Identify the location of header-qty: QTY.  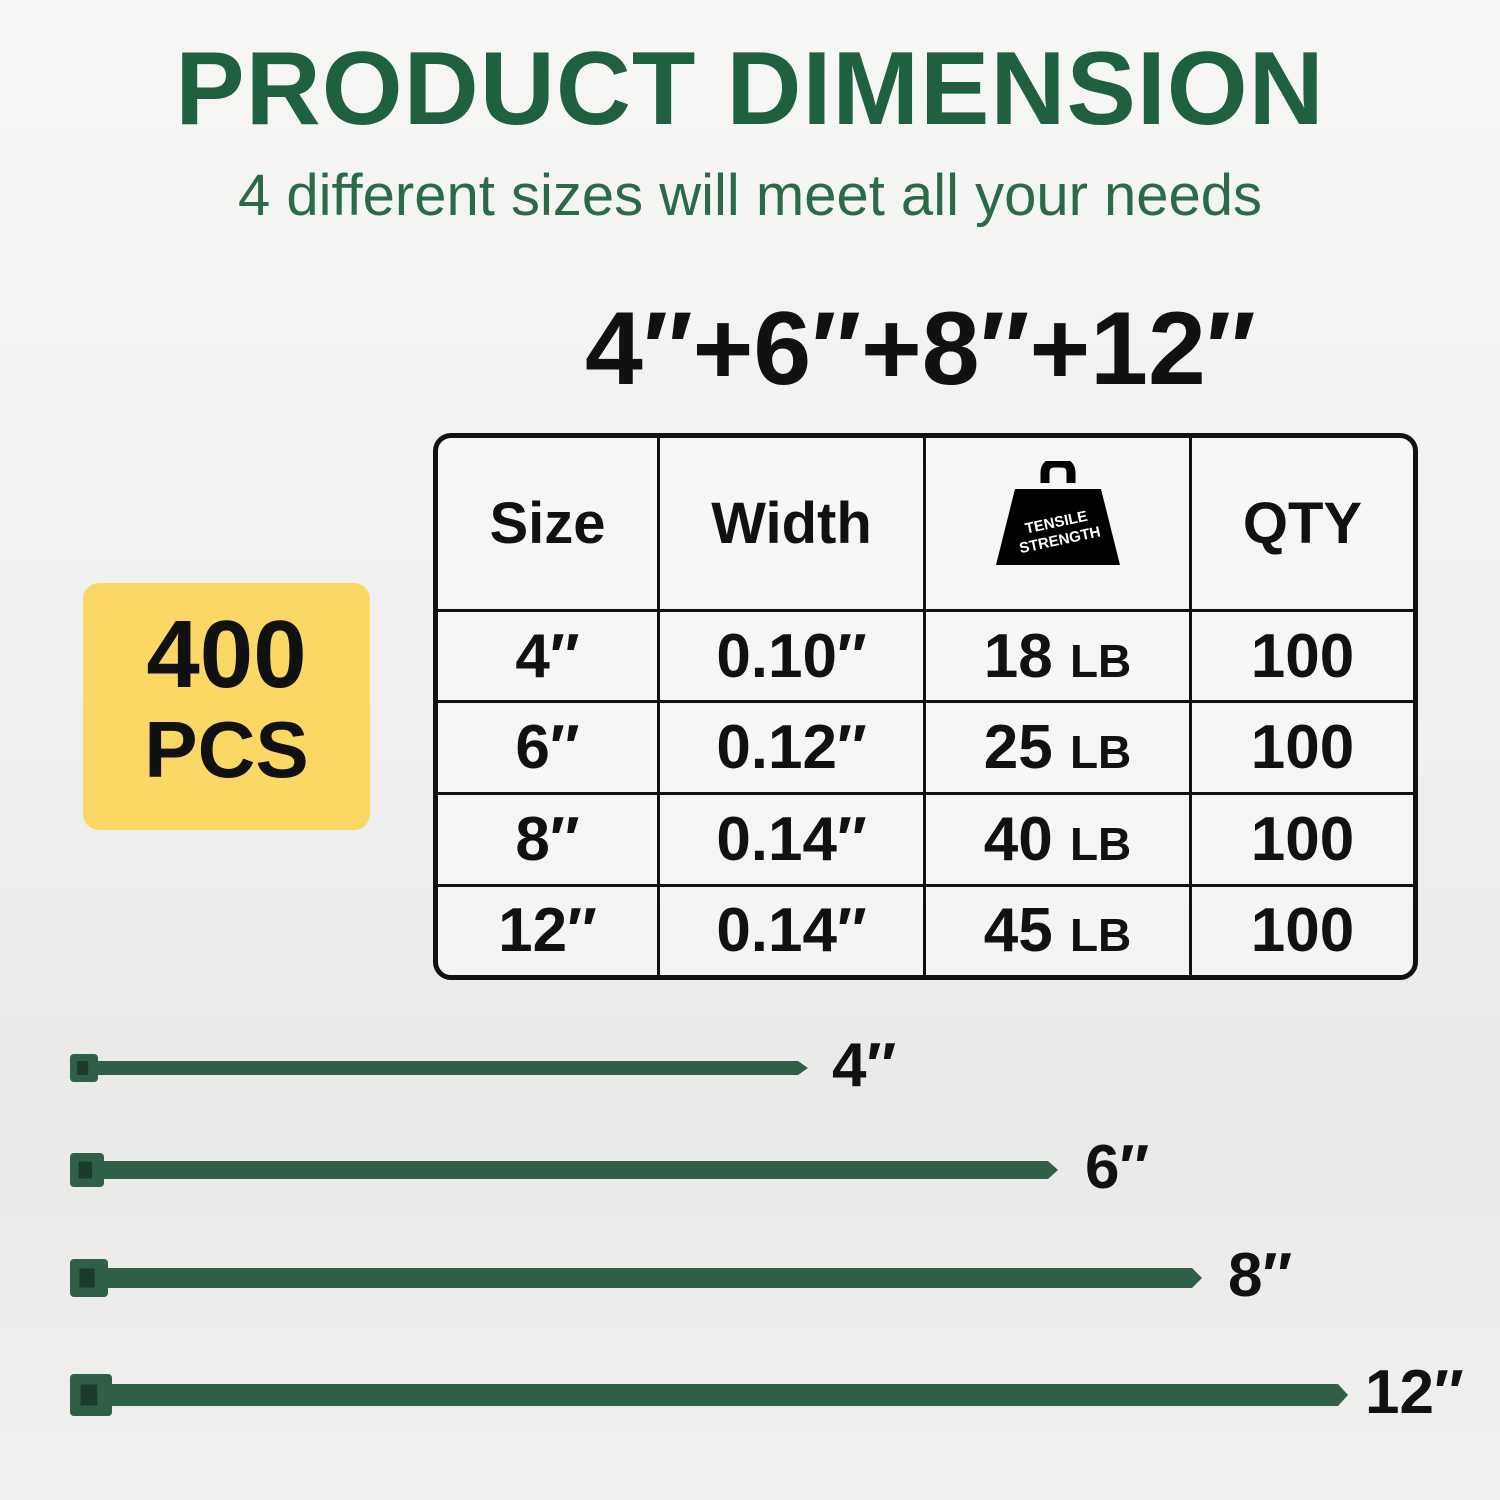
(1302, 525).